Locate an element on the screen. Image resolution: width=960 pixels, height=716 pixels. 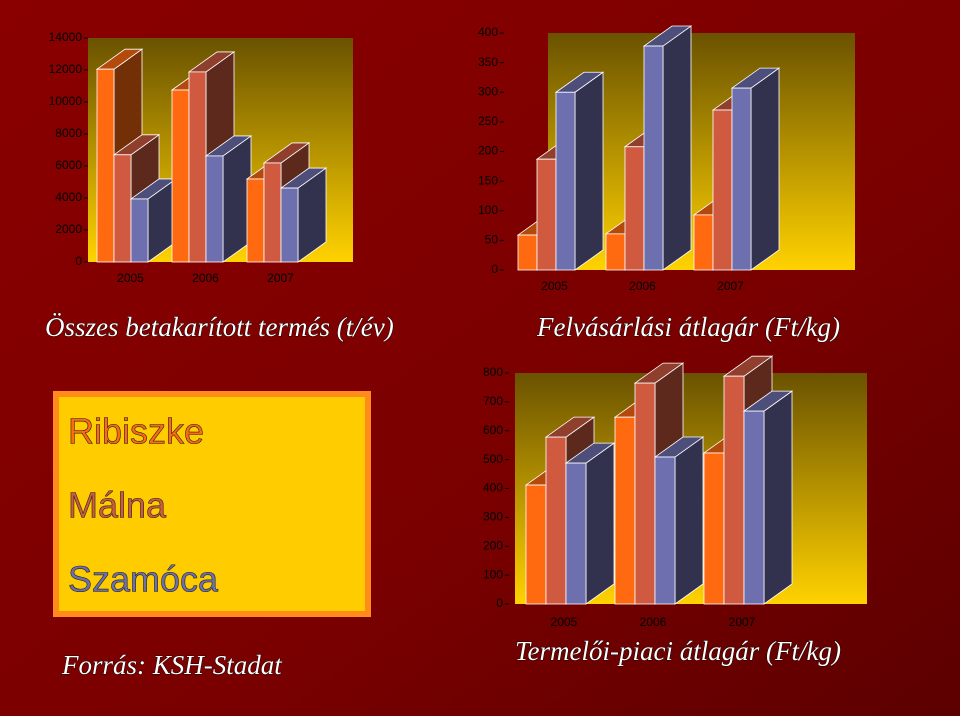
y-tick-label: 6000 is located at coordinates (68, 165).